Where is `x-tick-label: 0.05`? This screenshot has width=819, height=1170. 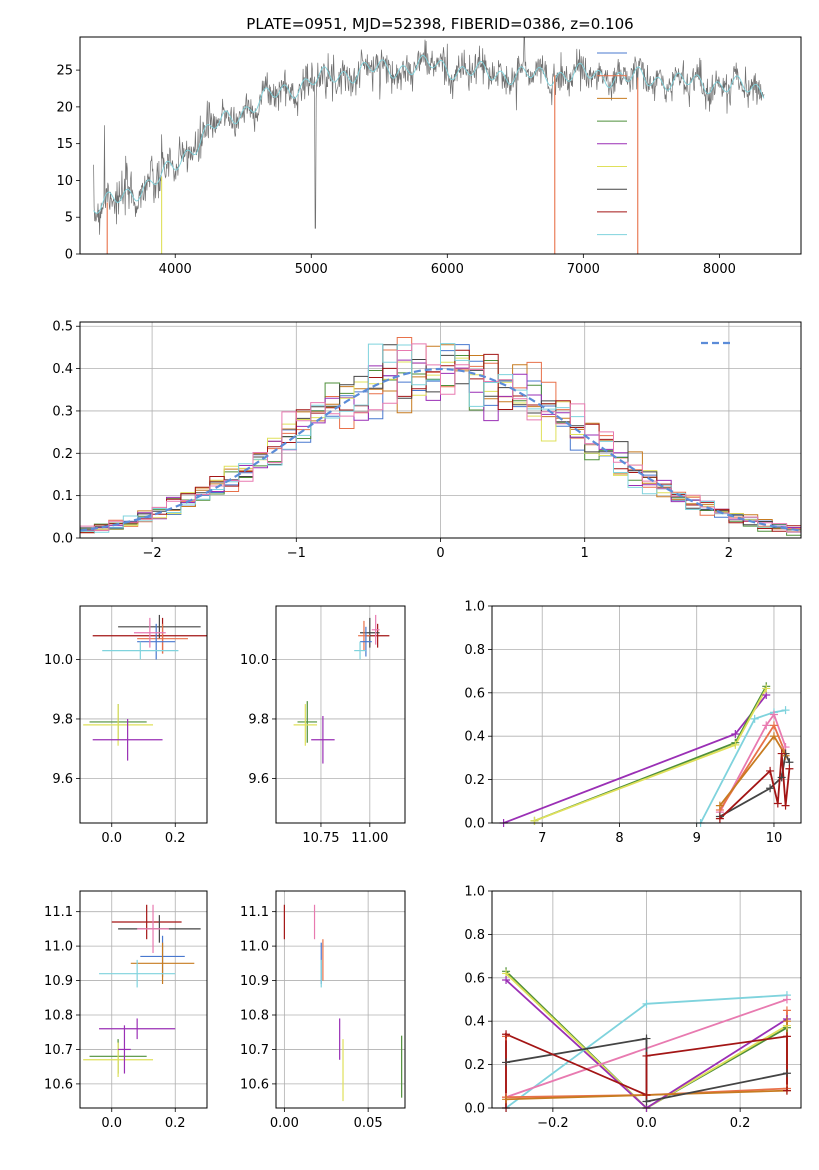 x-tick-label: 0.05 is located at coordinates (368, 1123).